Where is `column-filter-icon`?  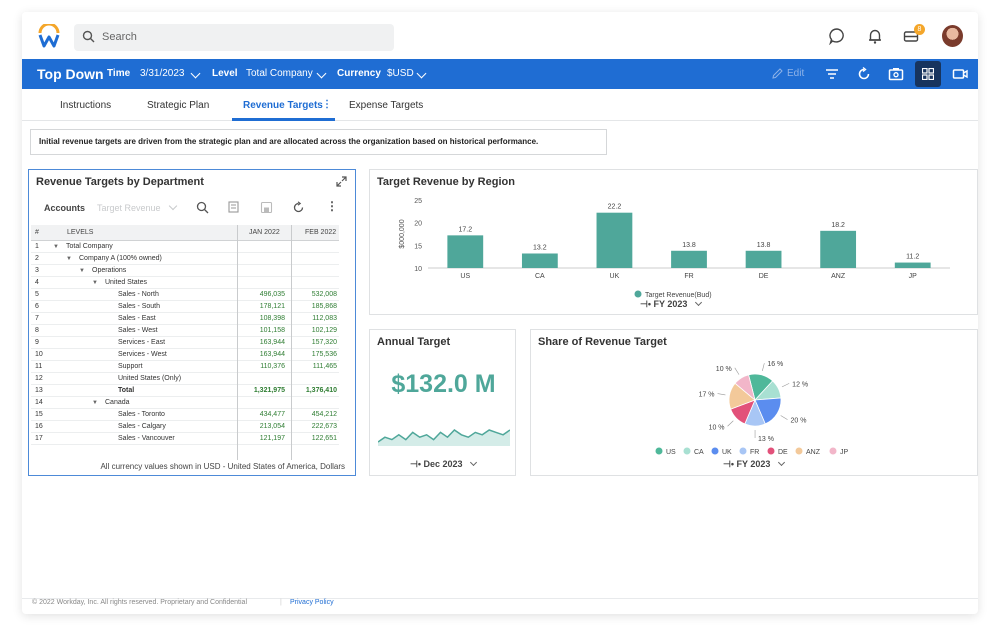 column-filter-icon is located at coordinates (234, 207).